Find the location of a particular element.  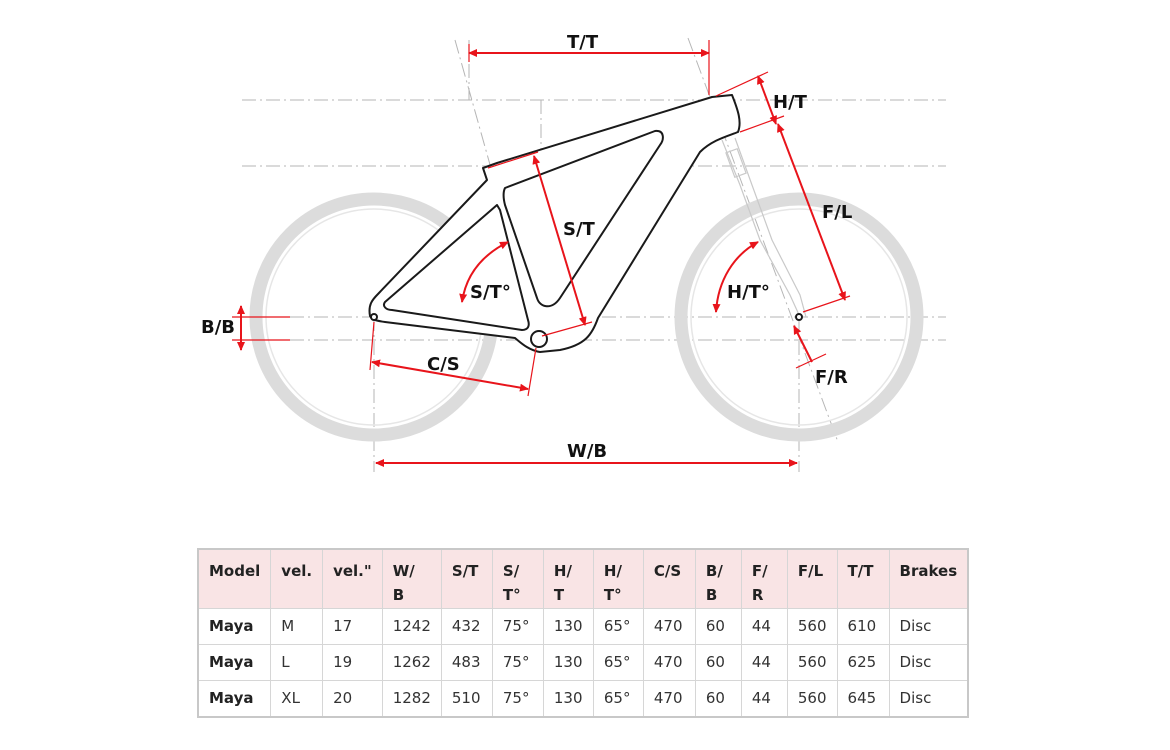

tt-label: T/T is located at coordinates (583, 42).